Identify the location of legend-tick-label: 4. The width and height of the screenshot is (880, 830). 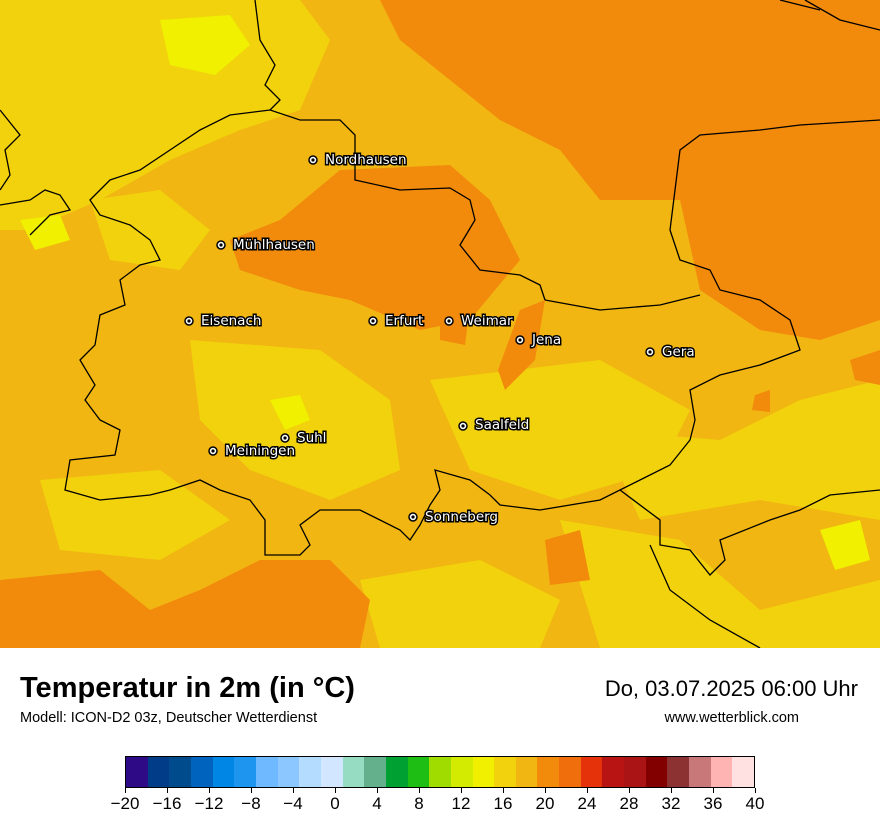
(377, 803).